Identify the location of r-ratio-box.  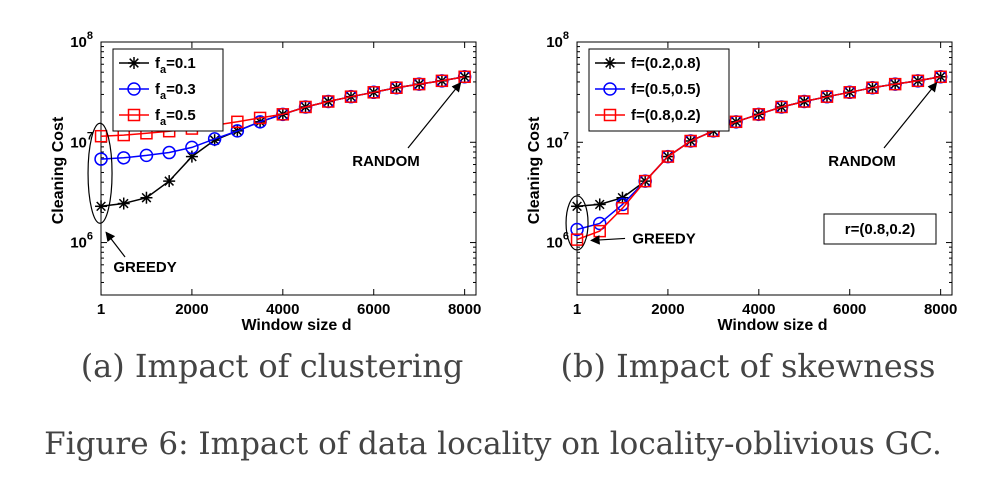
(880, 229).